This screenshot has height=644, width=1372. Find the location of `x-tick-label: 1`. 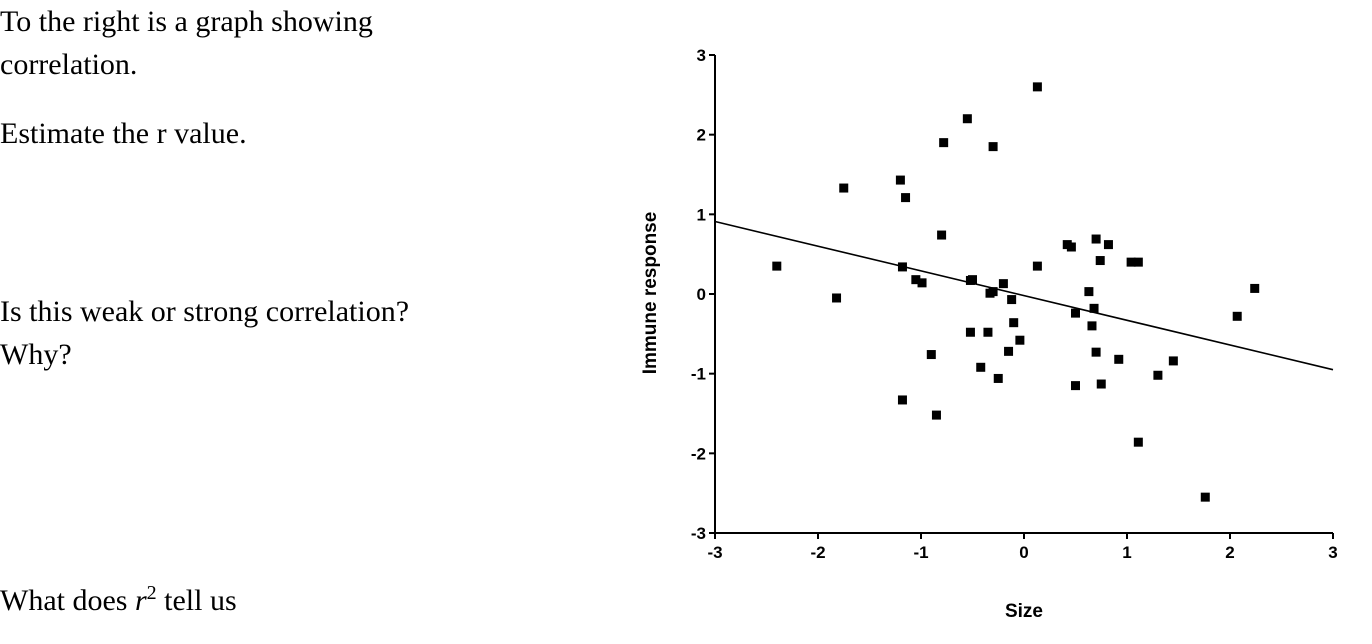

x-tick-label: 1 is located at coordinates (1126, 552).